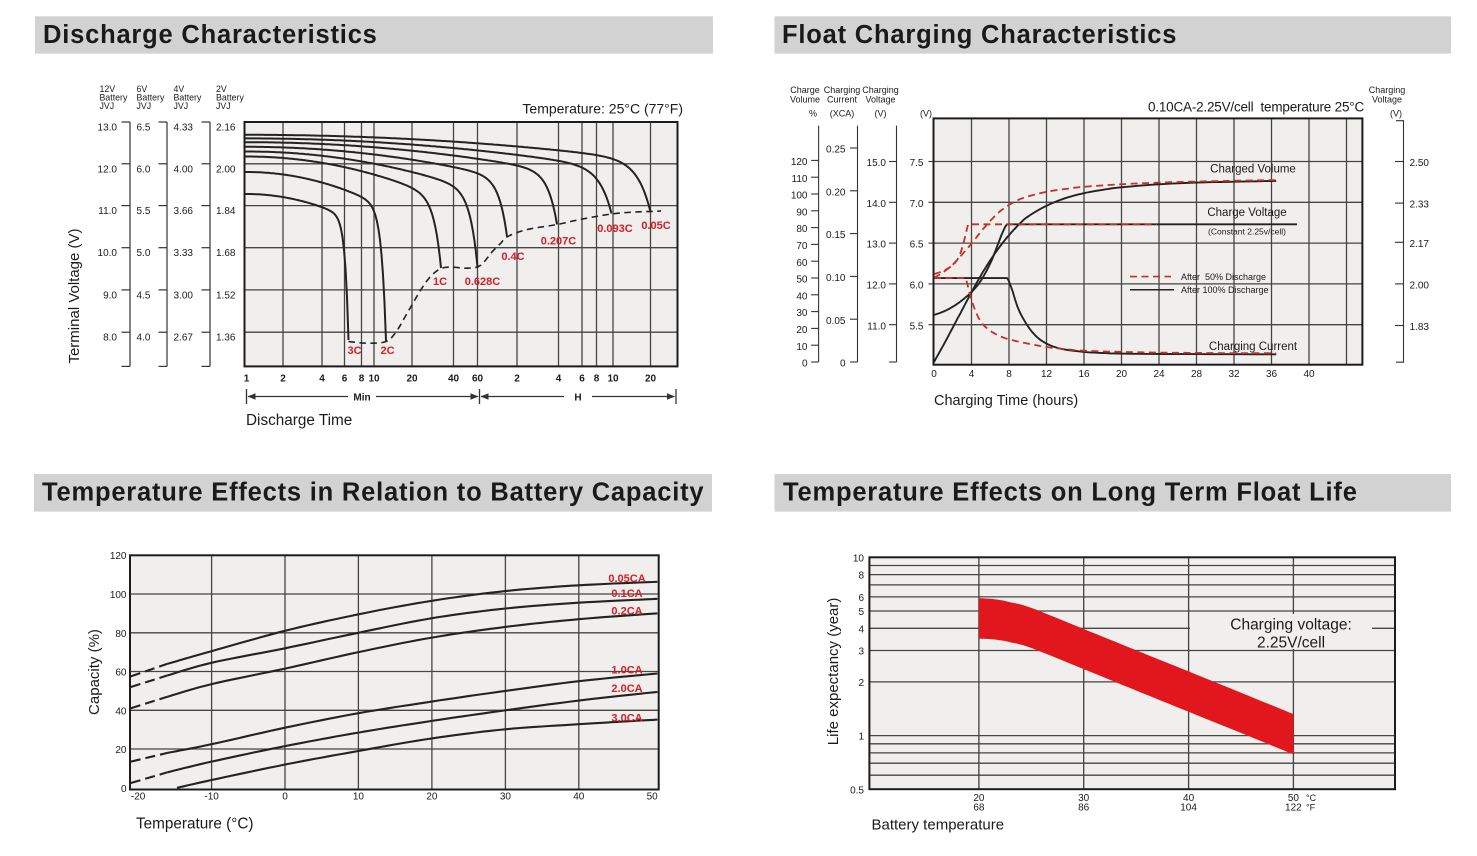  What do you see at coordinates (184, 253) in the screenshot?
I see `svg-text: 3.33` at bounding box center [184, 253].